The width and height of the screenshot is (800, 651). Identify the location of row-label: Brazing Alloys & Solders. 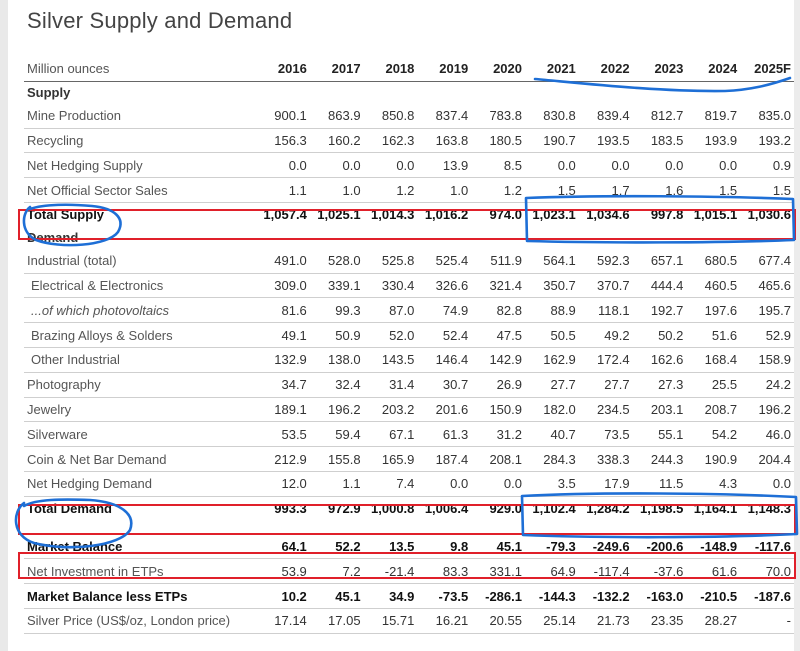
(140, 335).